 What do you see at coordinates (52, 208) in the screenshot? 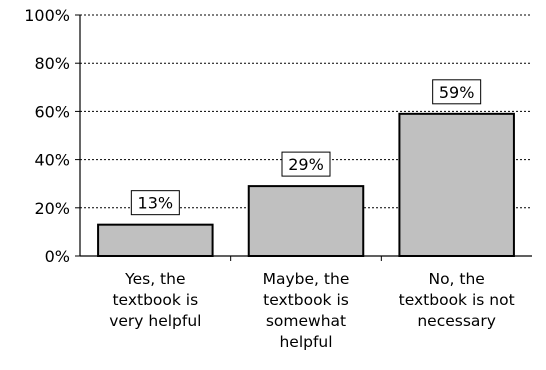
I see `y-tick-label: 20%` at bounding box center [52, 208].